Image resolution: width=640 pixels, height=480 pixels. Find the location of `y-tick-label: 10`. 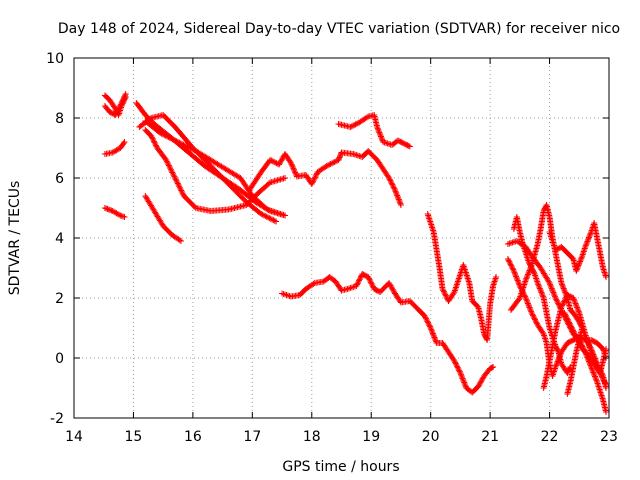

y-tick-label: 10 is located at coordinates (55, 59).